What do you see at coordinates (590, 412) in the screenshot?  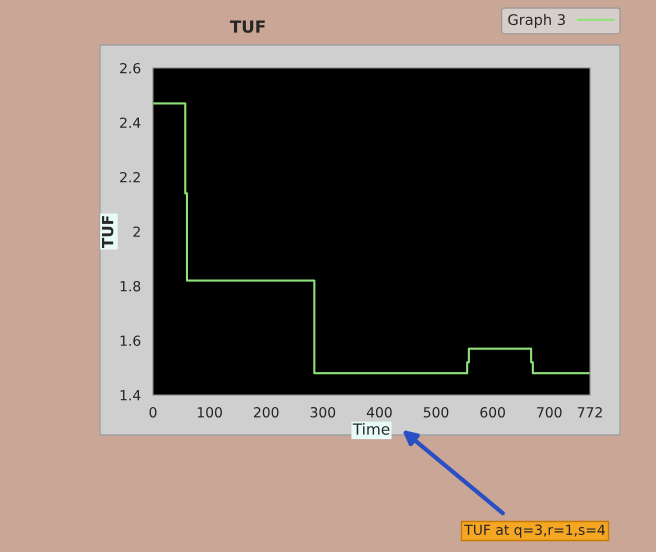 I see `x-tick-label: 772` at bounding box center [590, 412].